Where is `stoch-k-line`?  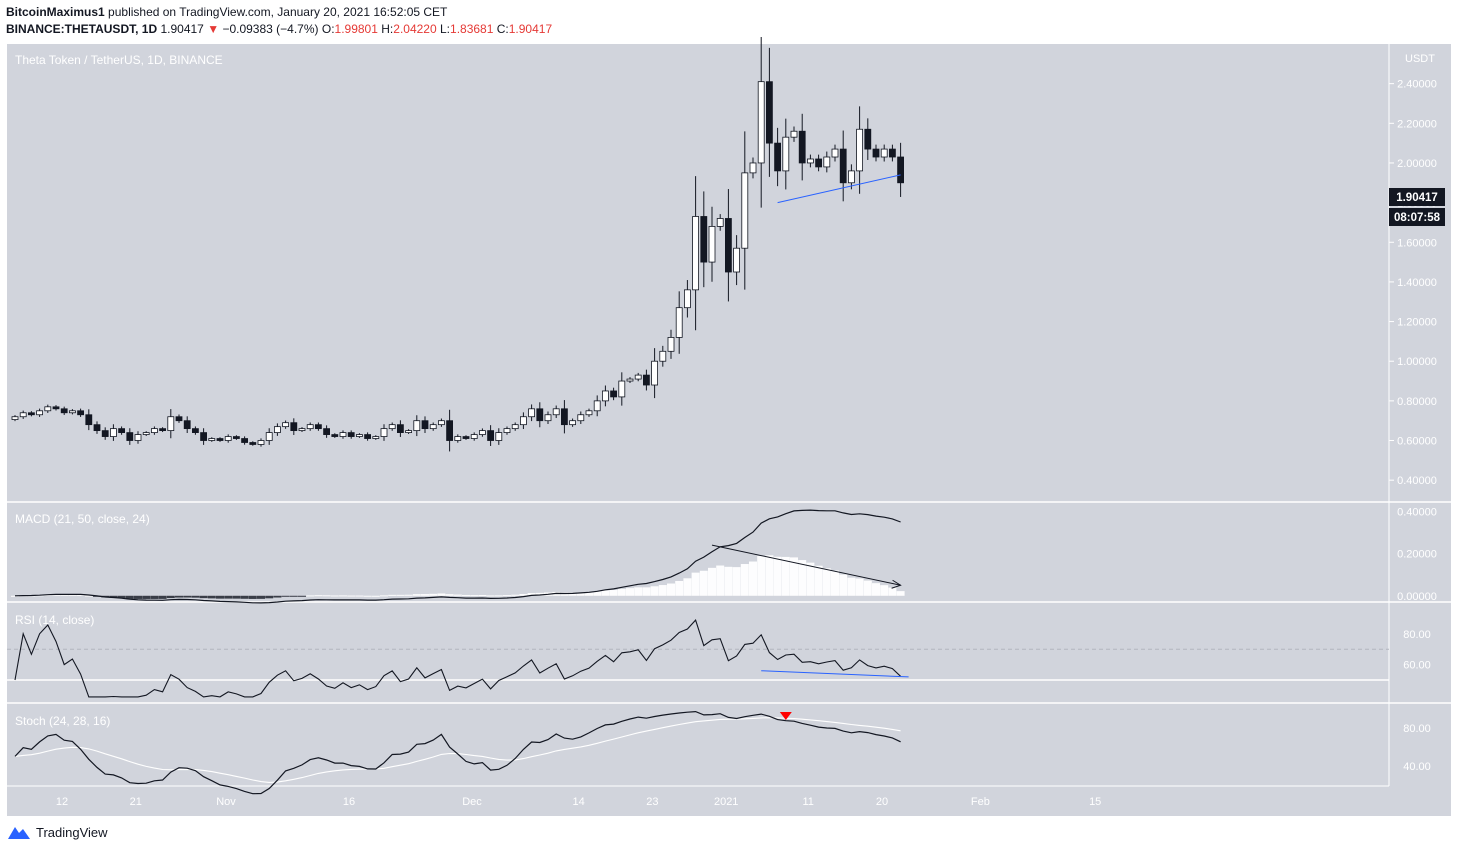 stoch-k-line is located at coordinates (457, 752).